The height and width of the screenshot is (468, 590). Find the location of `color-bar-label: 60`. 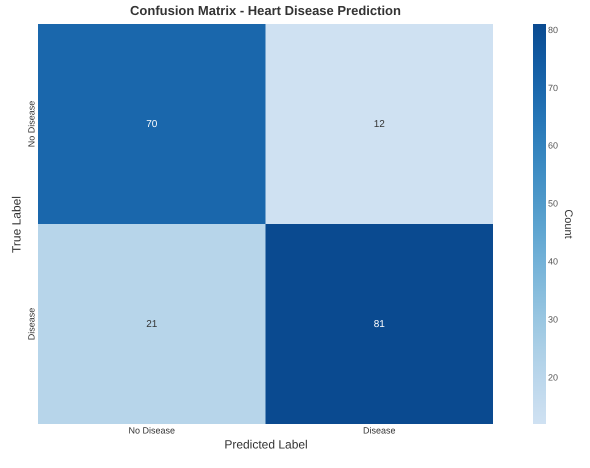

color-bar-label: 60 is located at coordinates (553, 145).